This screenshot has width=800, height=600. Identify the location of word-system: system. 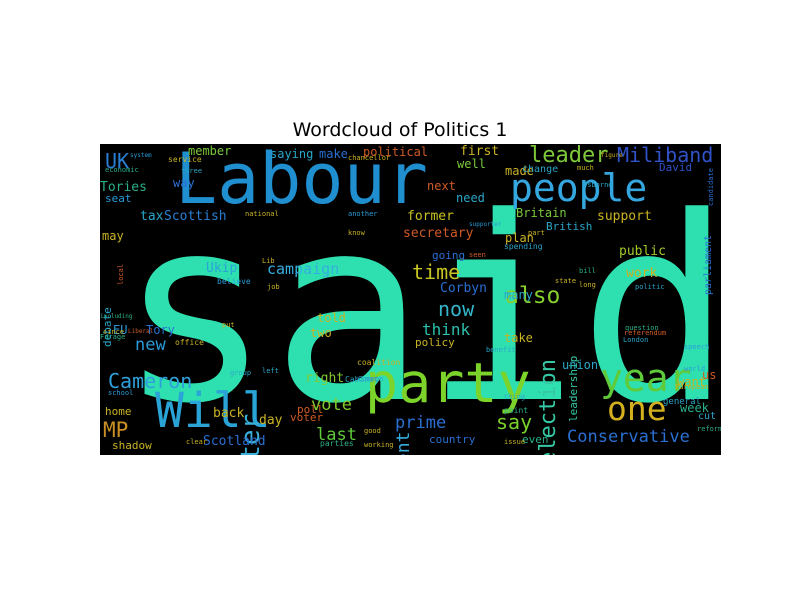
(141, 155).